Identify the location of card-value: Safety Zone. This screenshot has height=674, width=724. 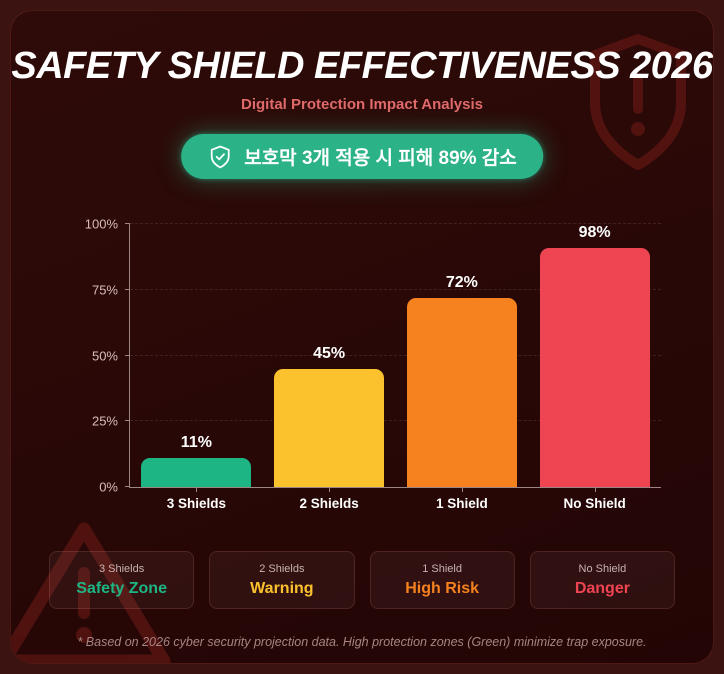
(121, 588).